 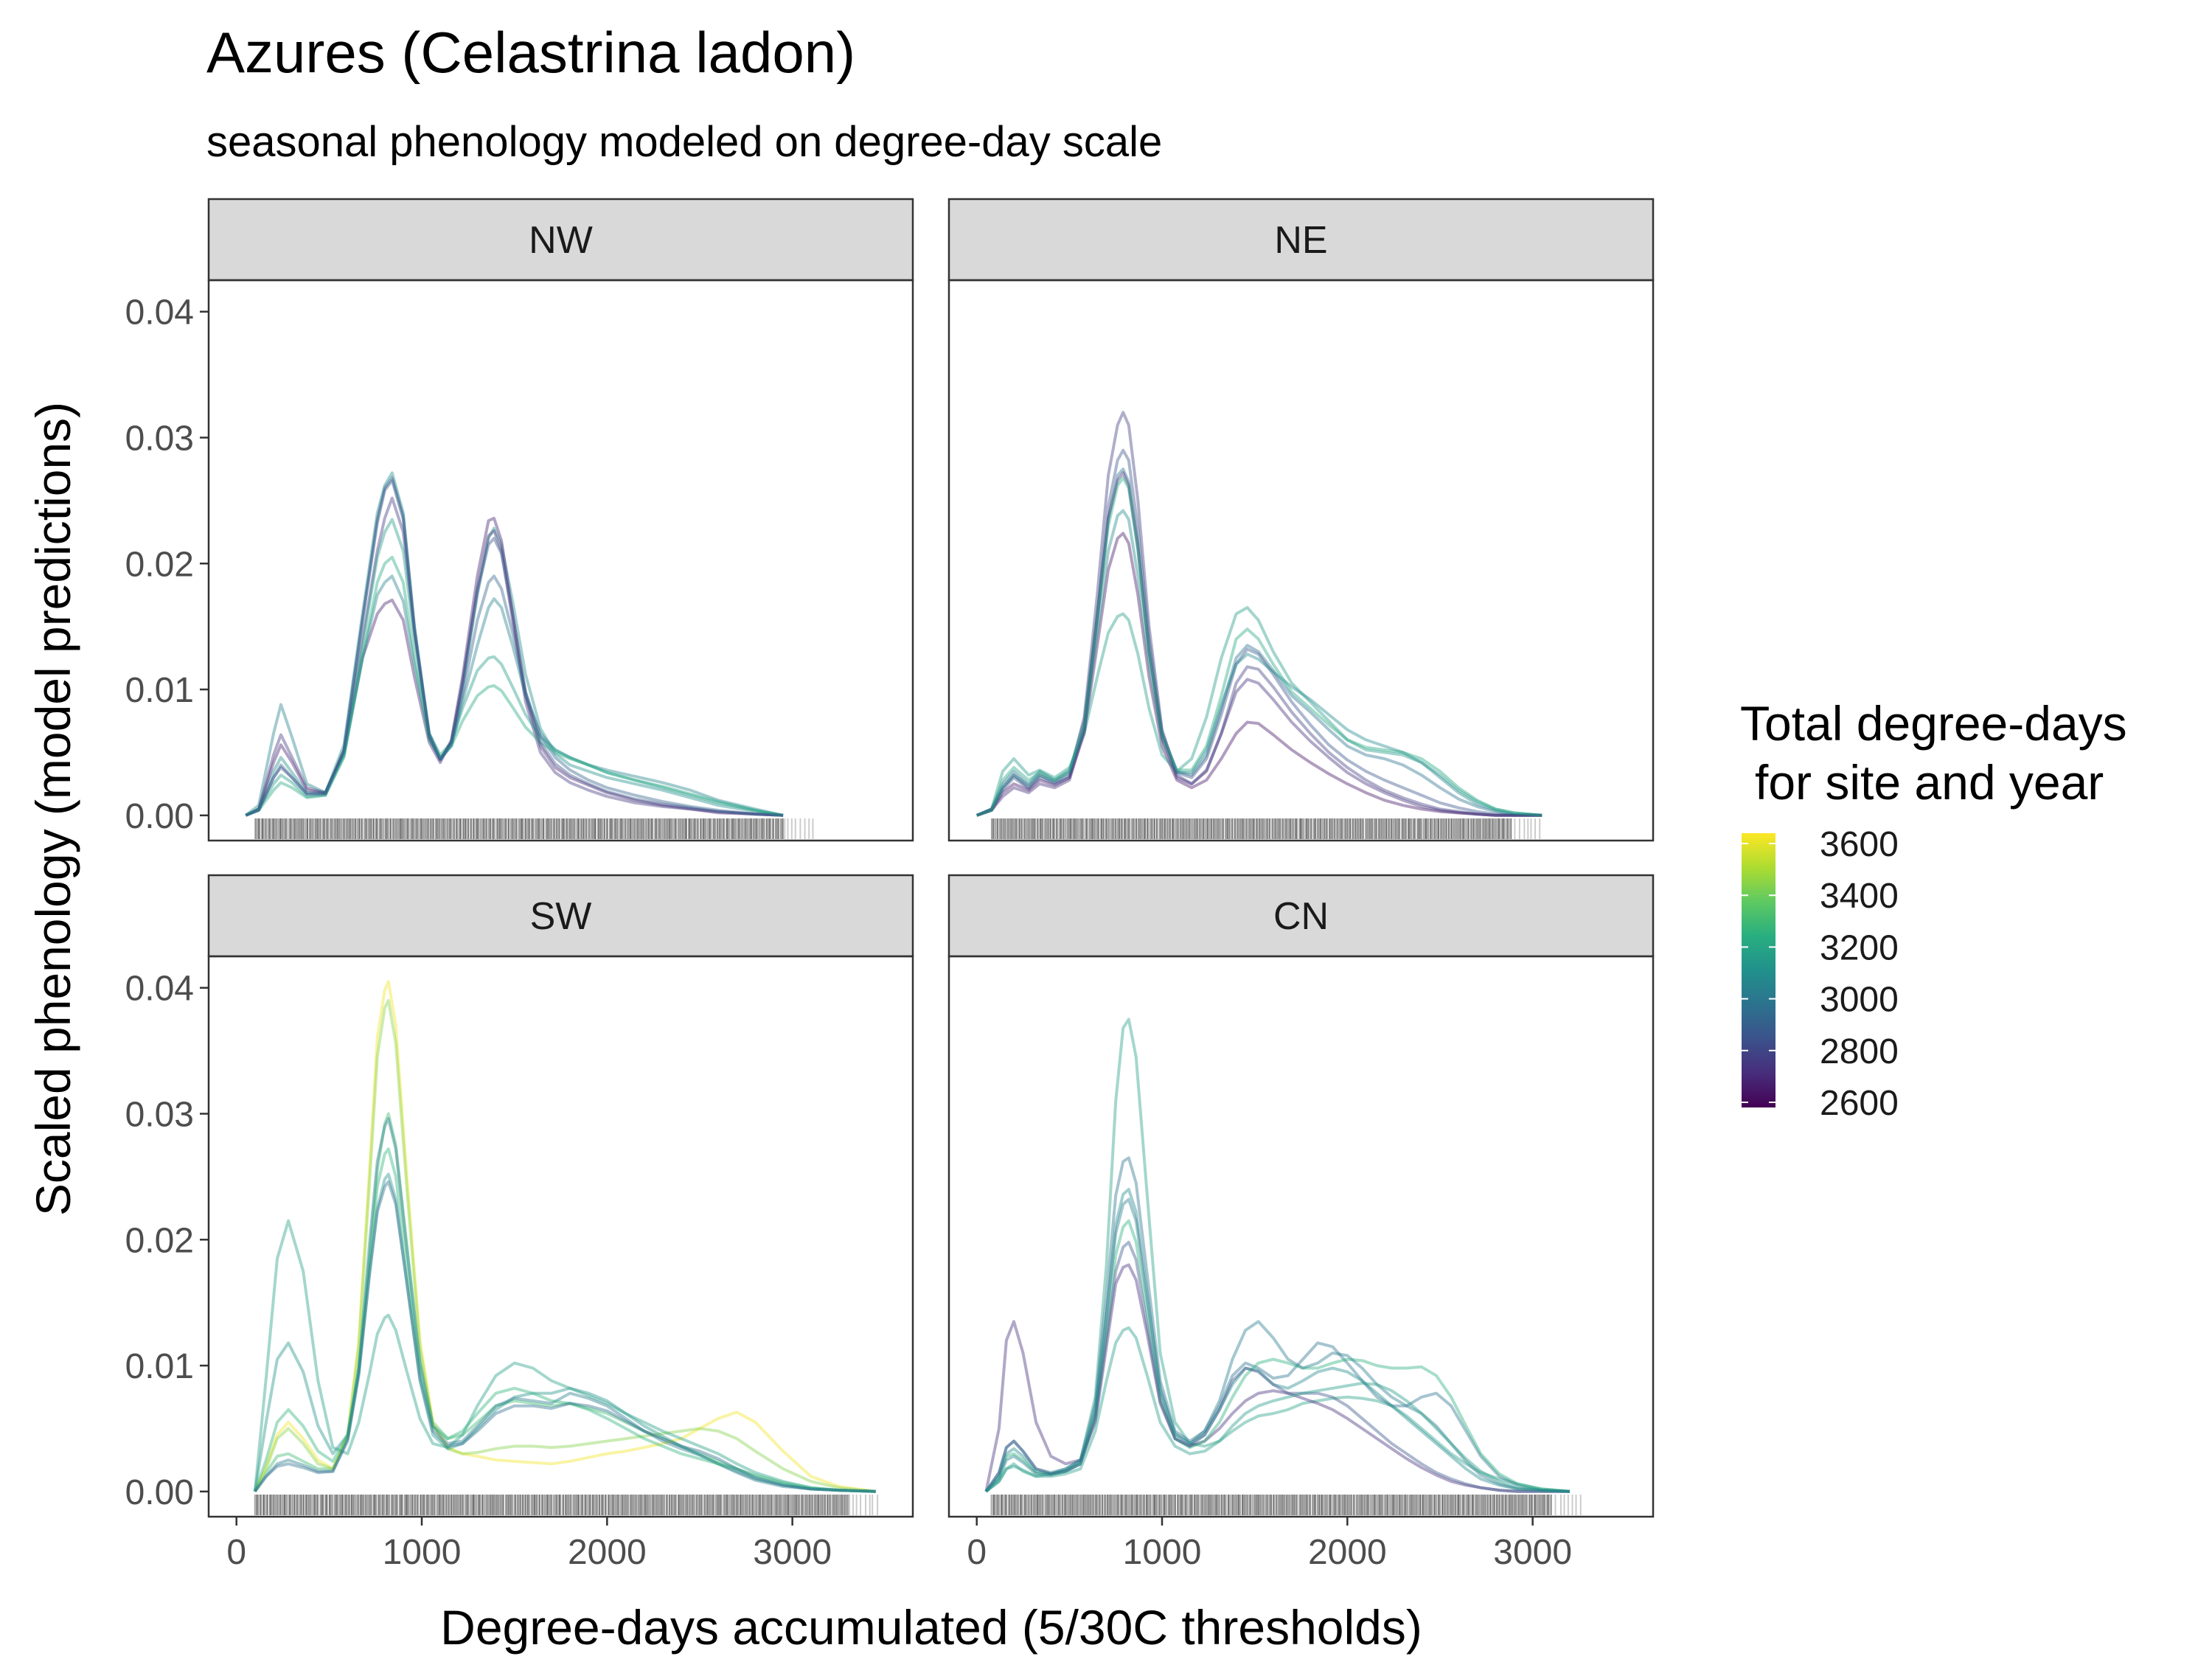 I want to click on facet-strip-label: NE, so click(x=1300, y=240).